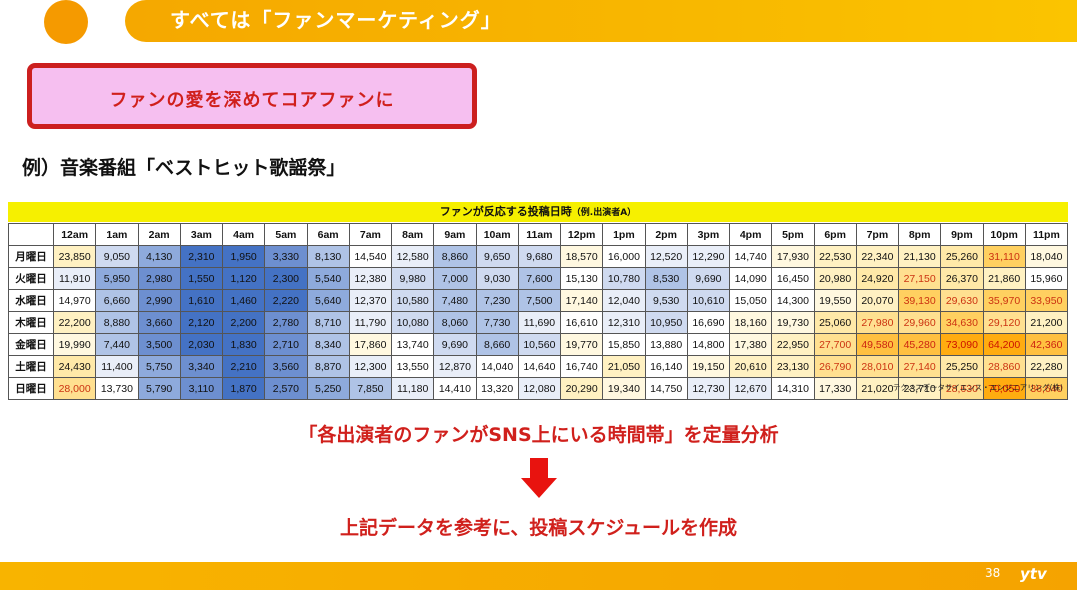 The image size is (1077, 600). What do you see at coordinates (750, 300) in the screenshot?
I see `heatmap-cell: 15,050` at bounding box center [750, 300].